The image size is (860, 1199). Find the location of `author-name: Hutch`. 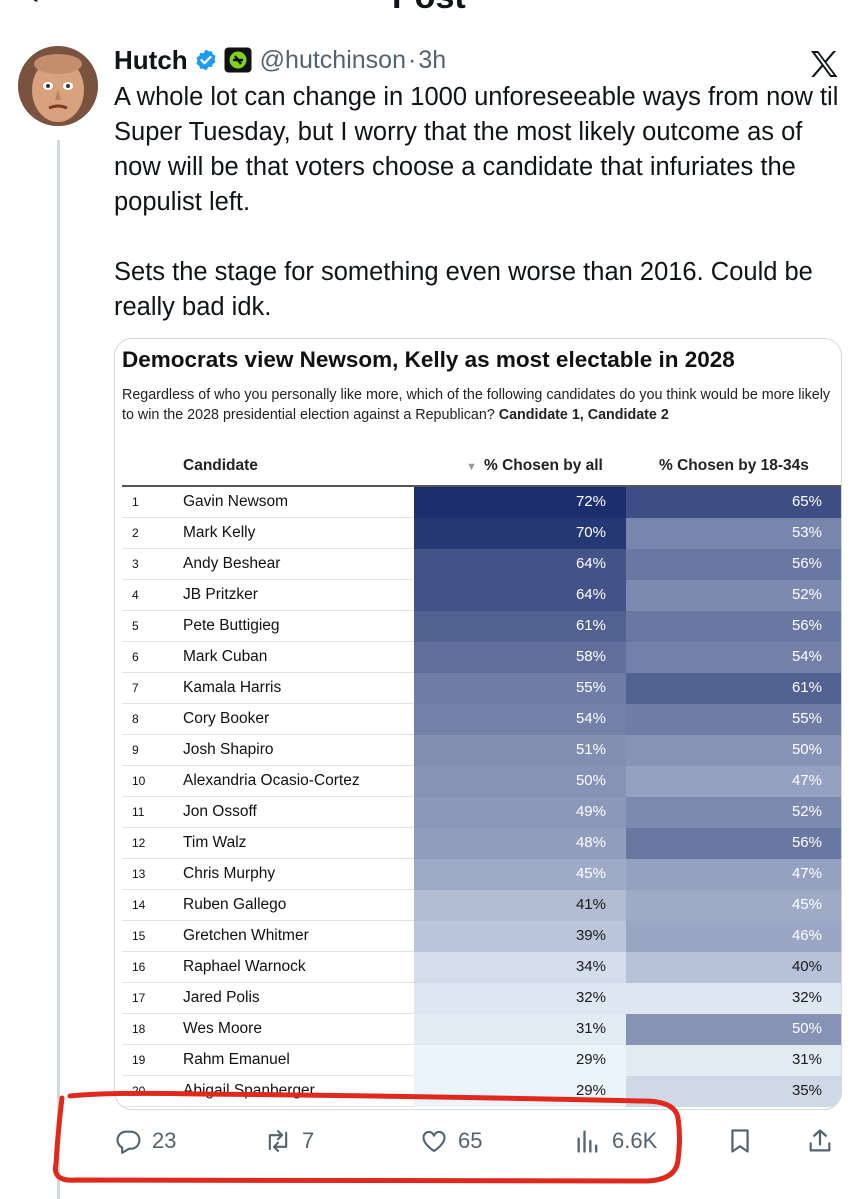

author-name: Hutch is located at coordinates (151, 59).